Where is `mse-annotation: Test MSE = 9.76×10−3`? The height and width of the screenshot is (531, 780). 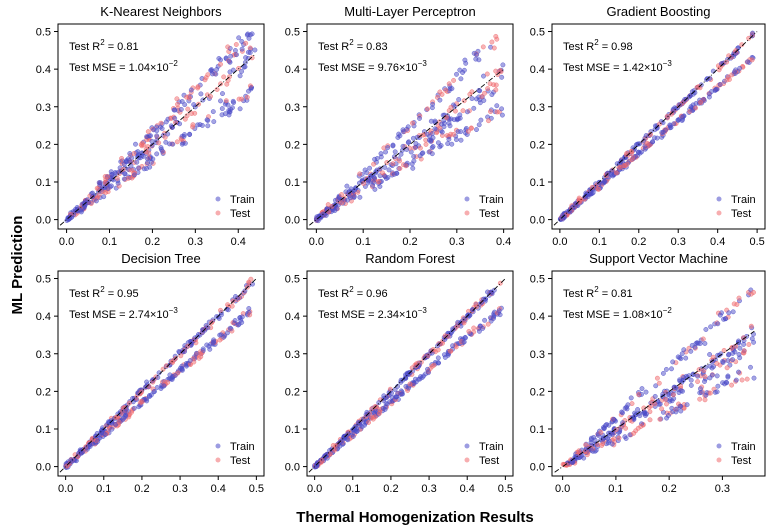
mse-annotation: Test MSE = 9.76×10−3 is located at coordinates (372, 66).